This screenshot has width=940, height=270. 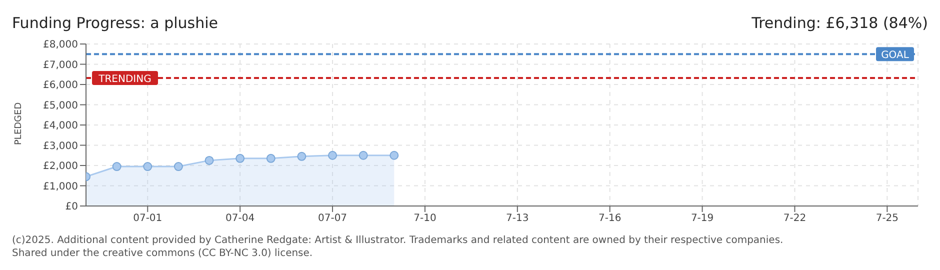 I want to click on text: (c)2025. Additional content provided by Catherine Redgate: Artist & Illustrator. Trademarks and related content are owned by their respective companies., so click(x=398, y=240).